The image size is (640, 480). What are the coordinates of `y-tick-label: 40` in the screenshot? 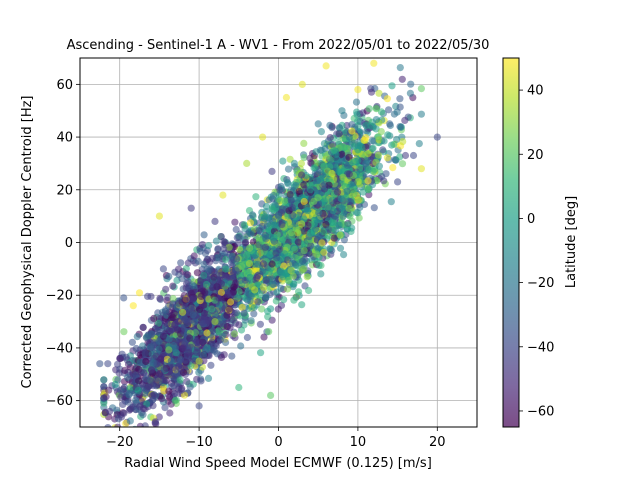 It's located at (64, 138).